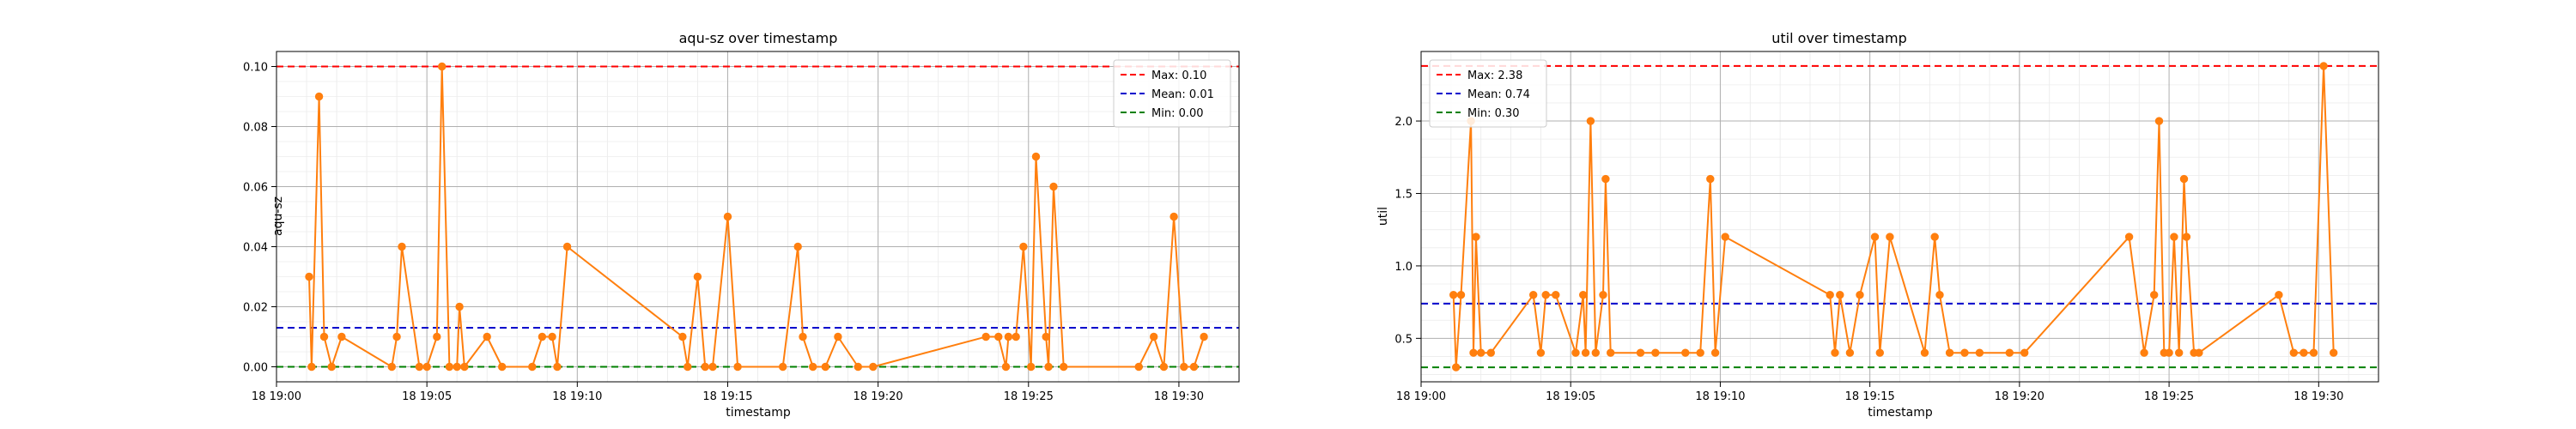  Describe the element at coordinates (1570, 396) in the screenshot. I see `x-tick-label: 18 19:05` at that location.